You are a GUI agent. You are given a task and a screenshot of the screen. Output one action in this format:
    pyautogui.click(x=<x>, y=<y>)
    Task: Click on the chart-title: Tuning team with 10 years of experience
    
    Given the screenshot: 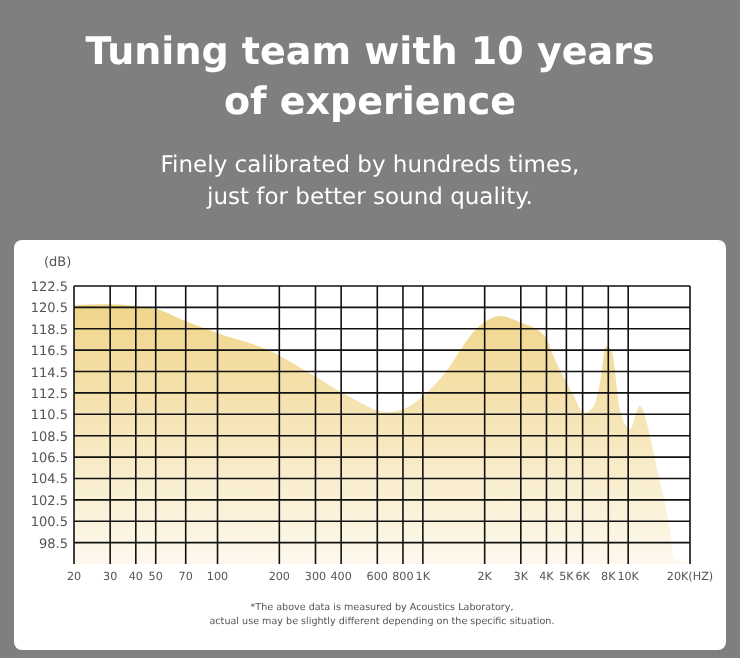 What is the action you would take?
    pyautogui.click(x=370, y=77)
    